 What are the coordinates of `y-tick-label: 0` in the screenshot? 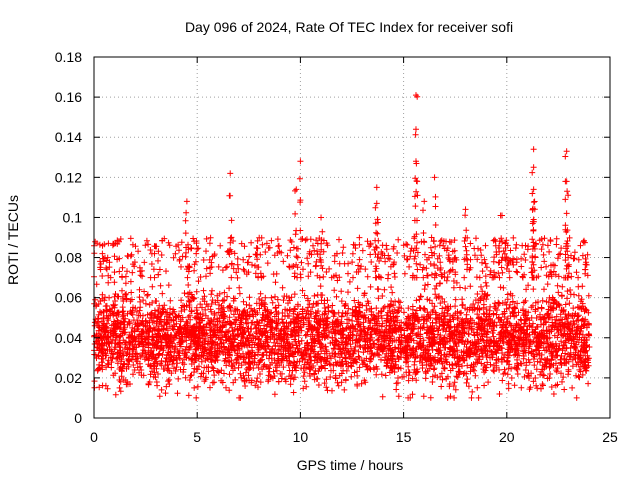 It's located at (78, 418).